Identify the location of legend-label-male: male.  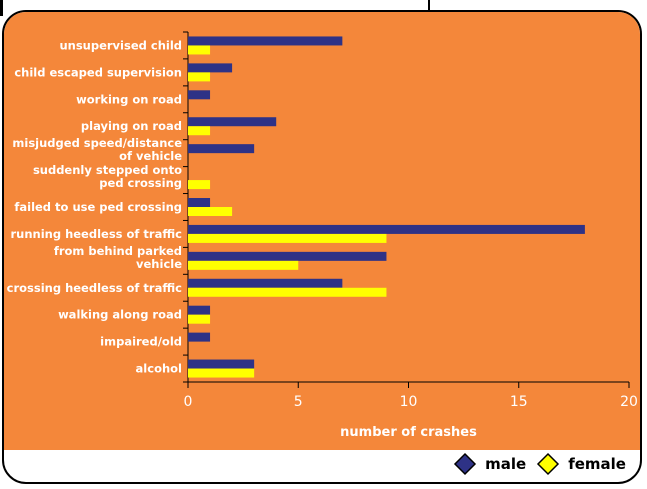
(505, 464).